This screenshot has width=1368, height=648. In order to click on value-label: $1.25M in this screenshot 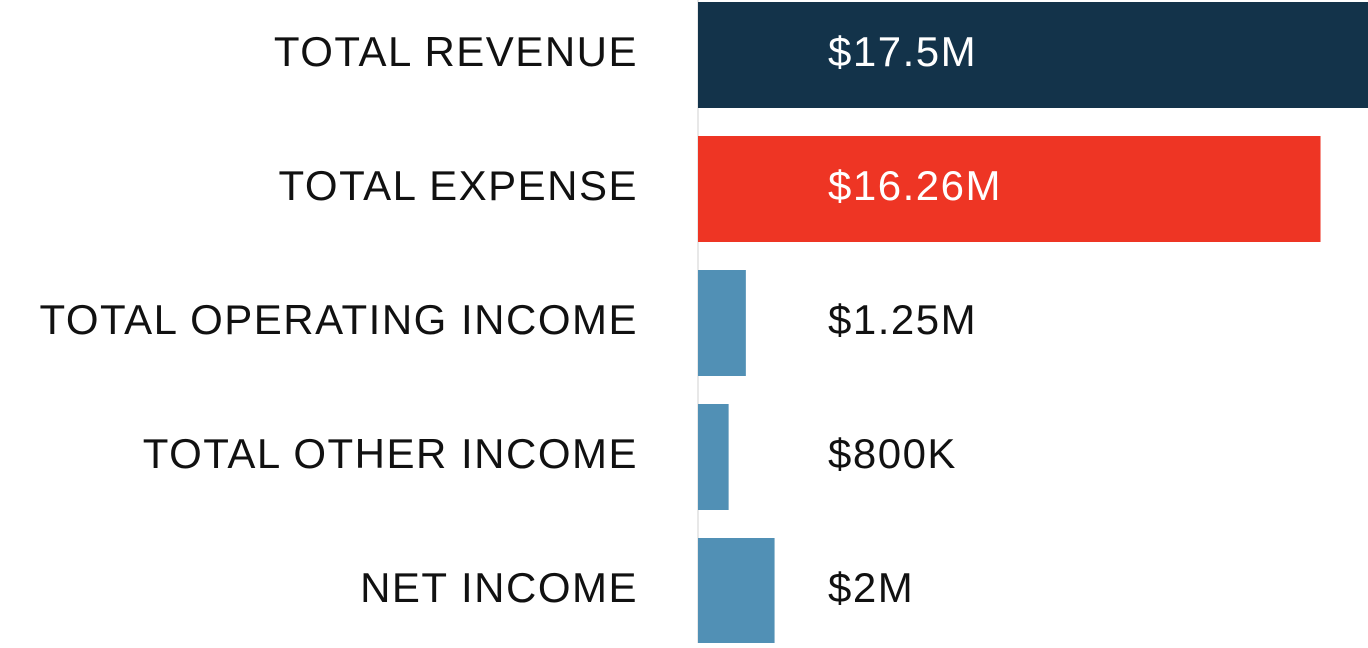, I will do `click(902, 319)`.